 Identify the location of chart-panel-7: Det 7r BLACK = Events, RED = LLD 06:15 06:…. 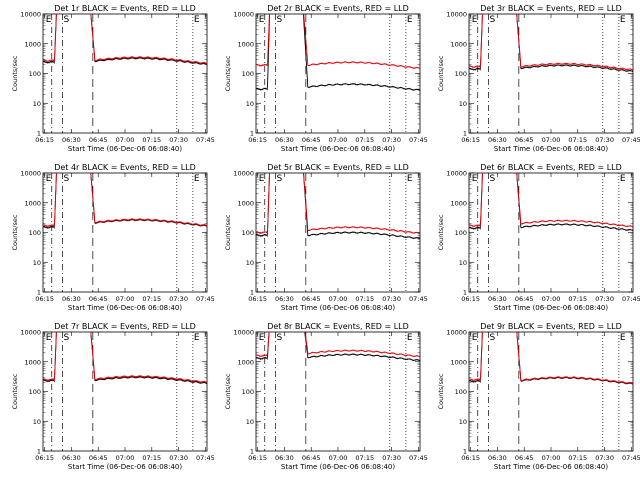
(113, 396).